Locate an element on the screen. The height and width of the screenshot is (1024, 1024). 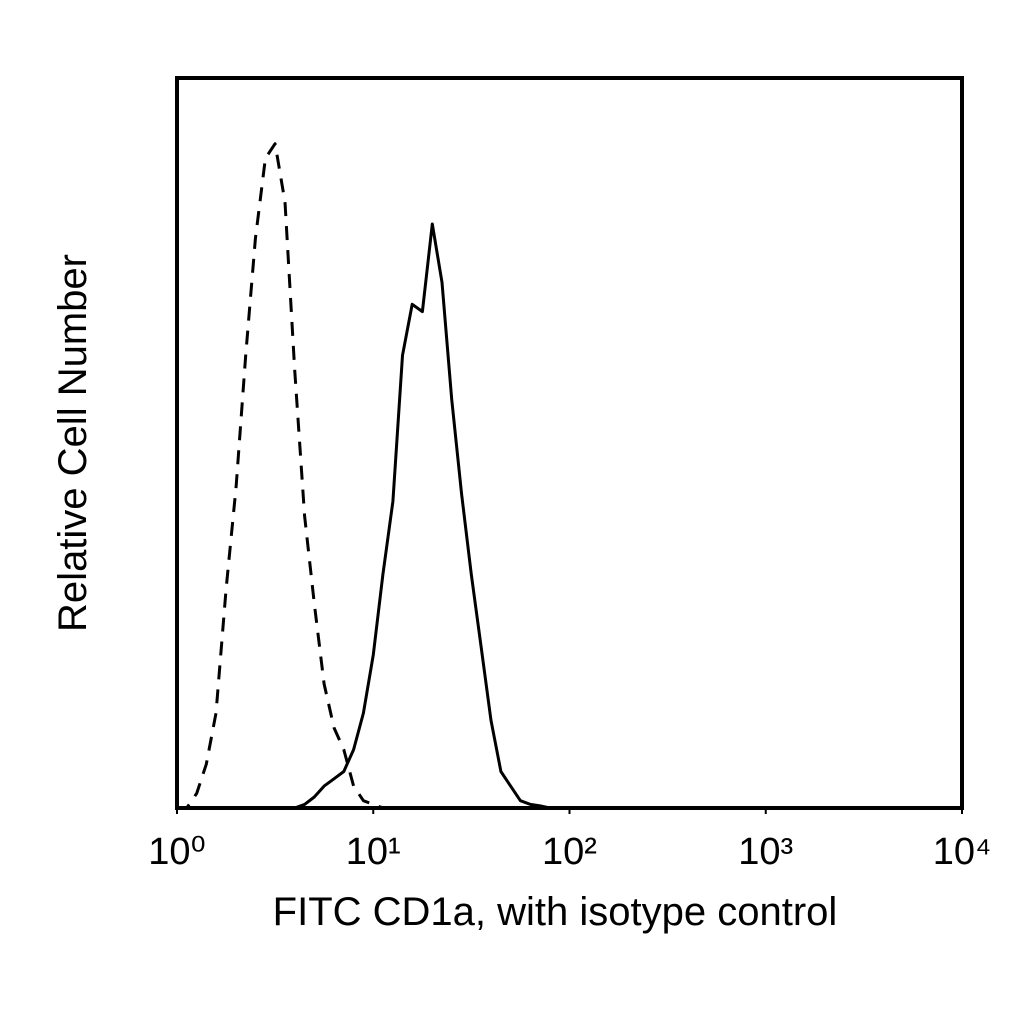
x-tick-label: 10² is located at coordinates (569, 852).